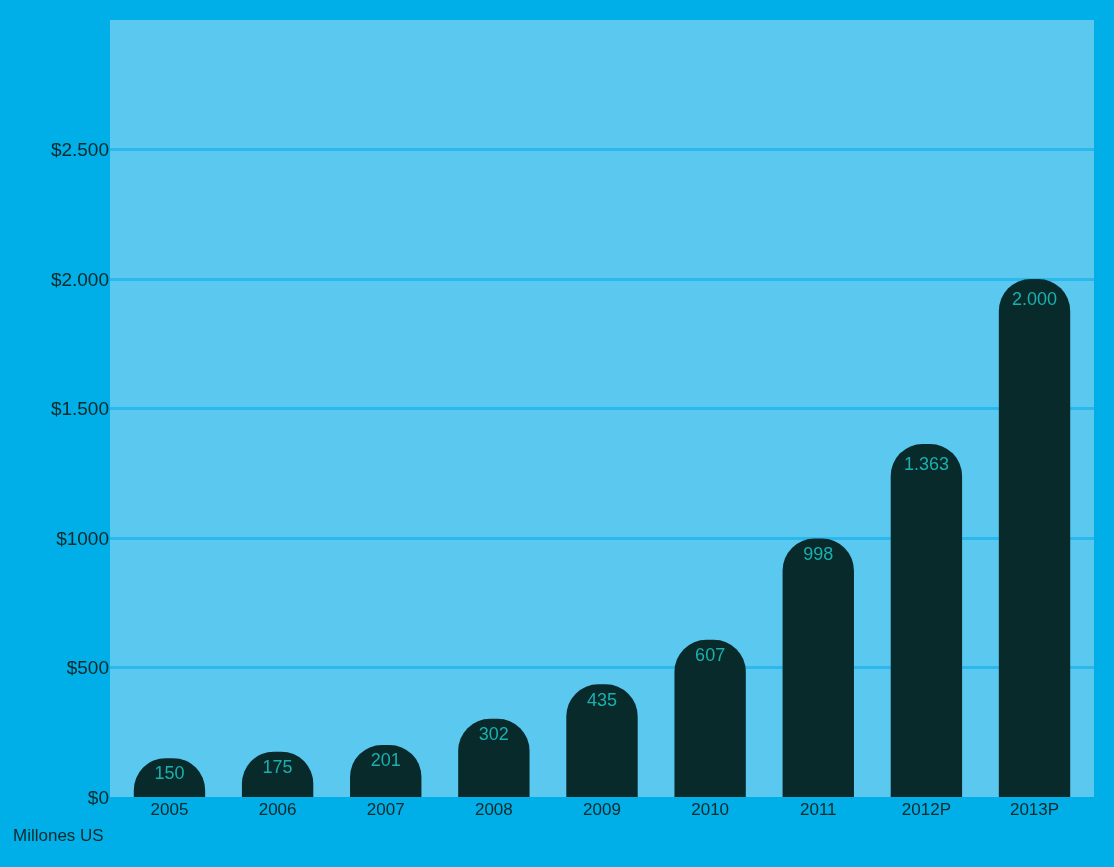 This screenshot has height=867, width=1114. I want to click on data-label: 1.363, so click(926, 463).